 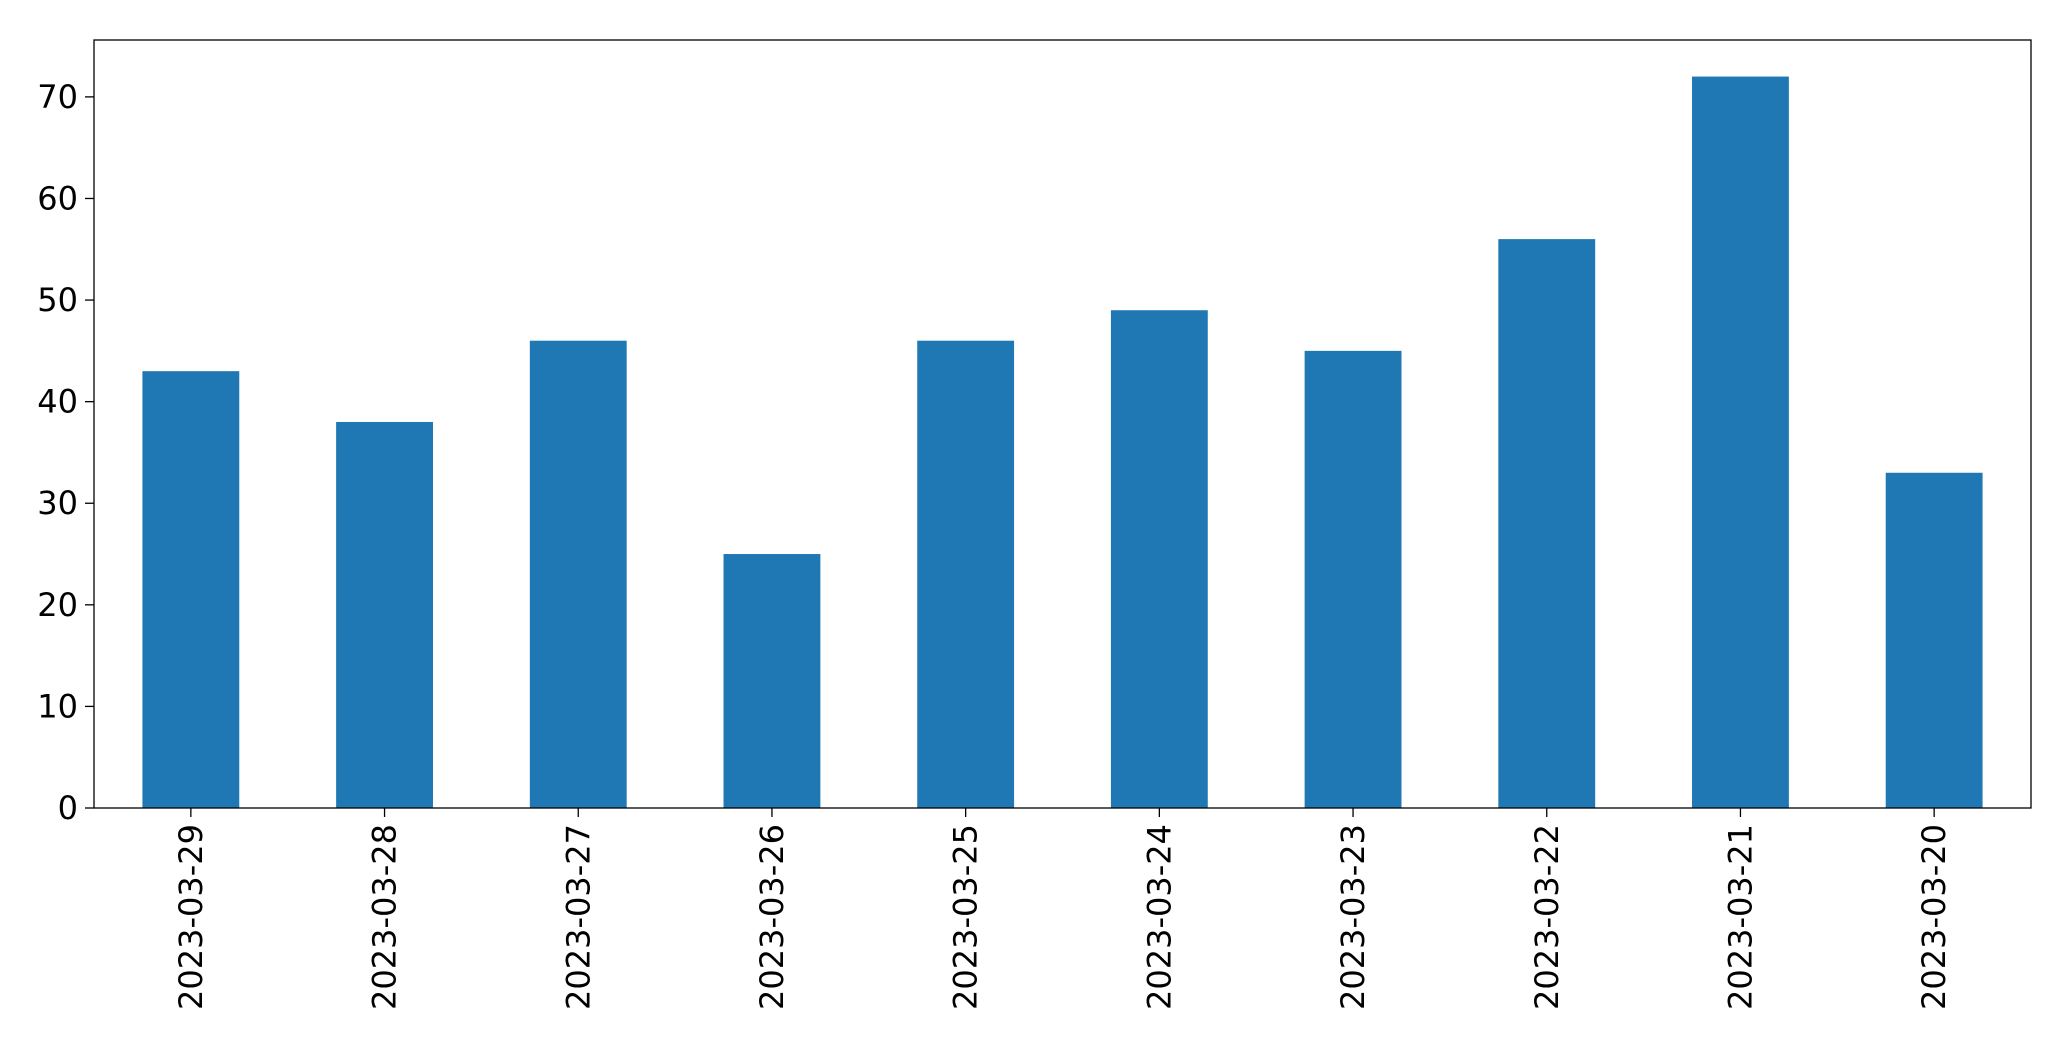 I want to click on x-tick-label: 2023-03-26, so click(x=772, y=917).